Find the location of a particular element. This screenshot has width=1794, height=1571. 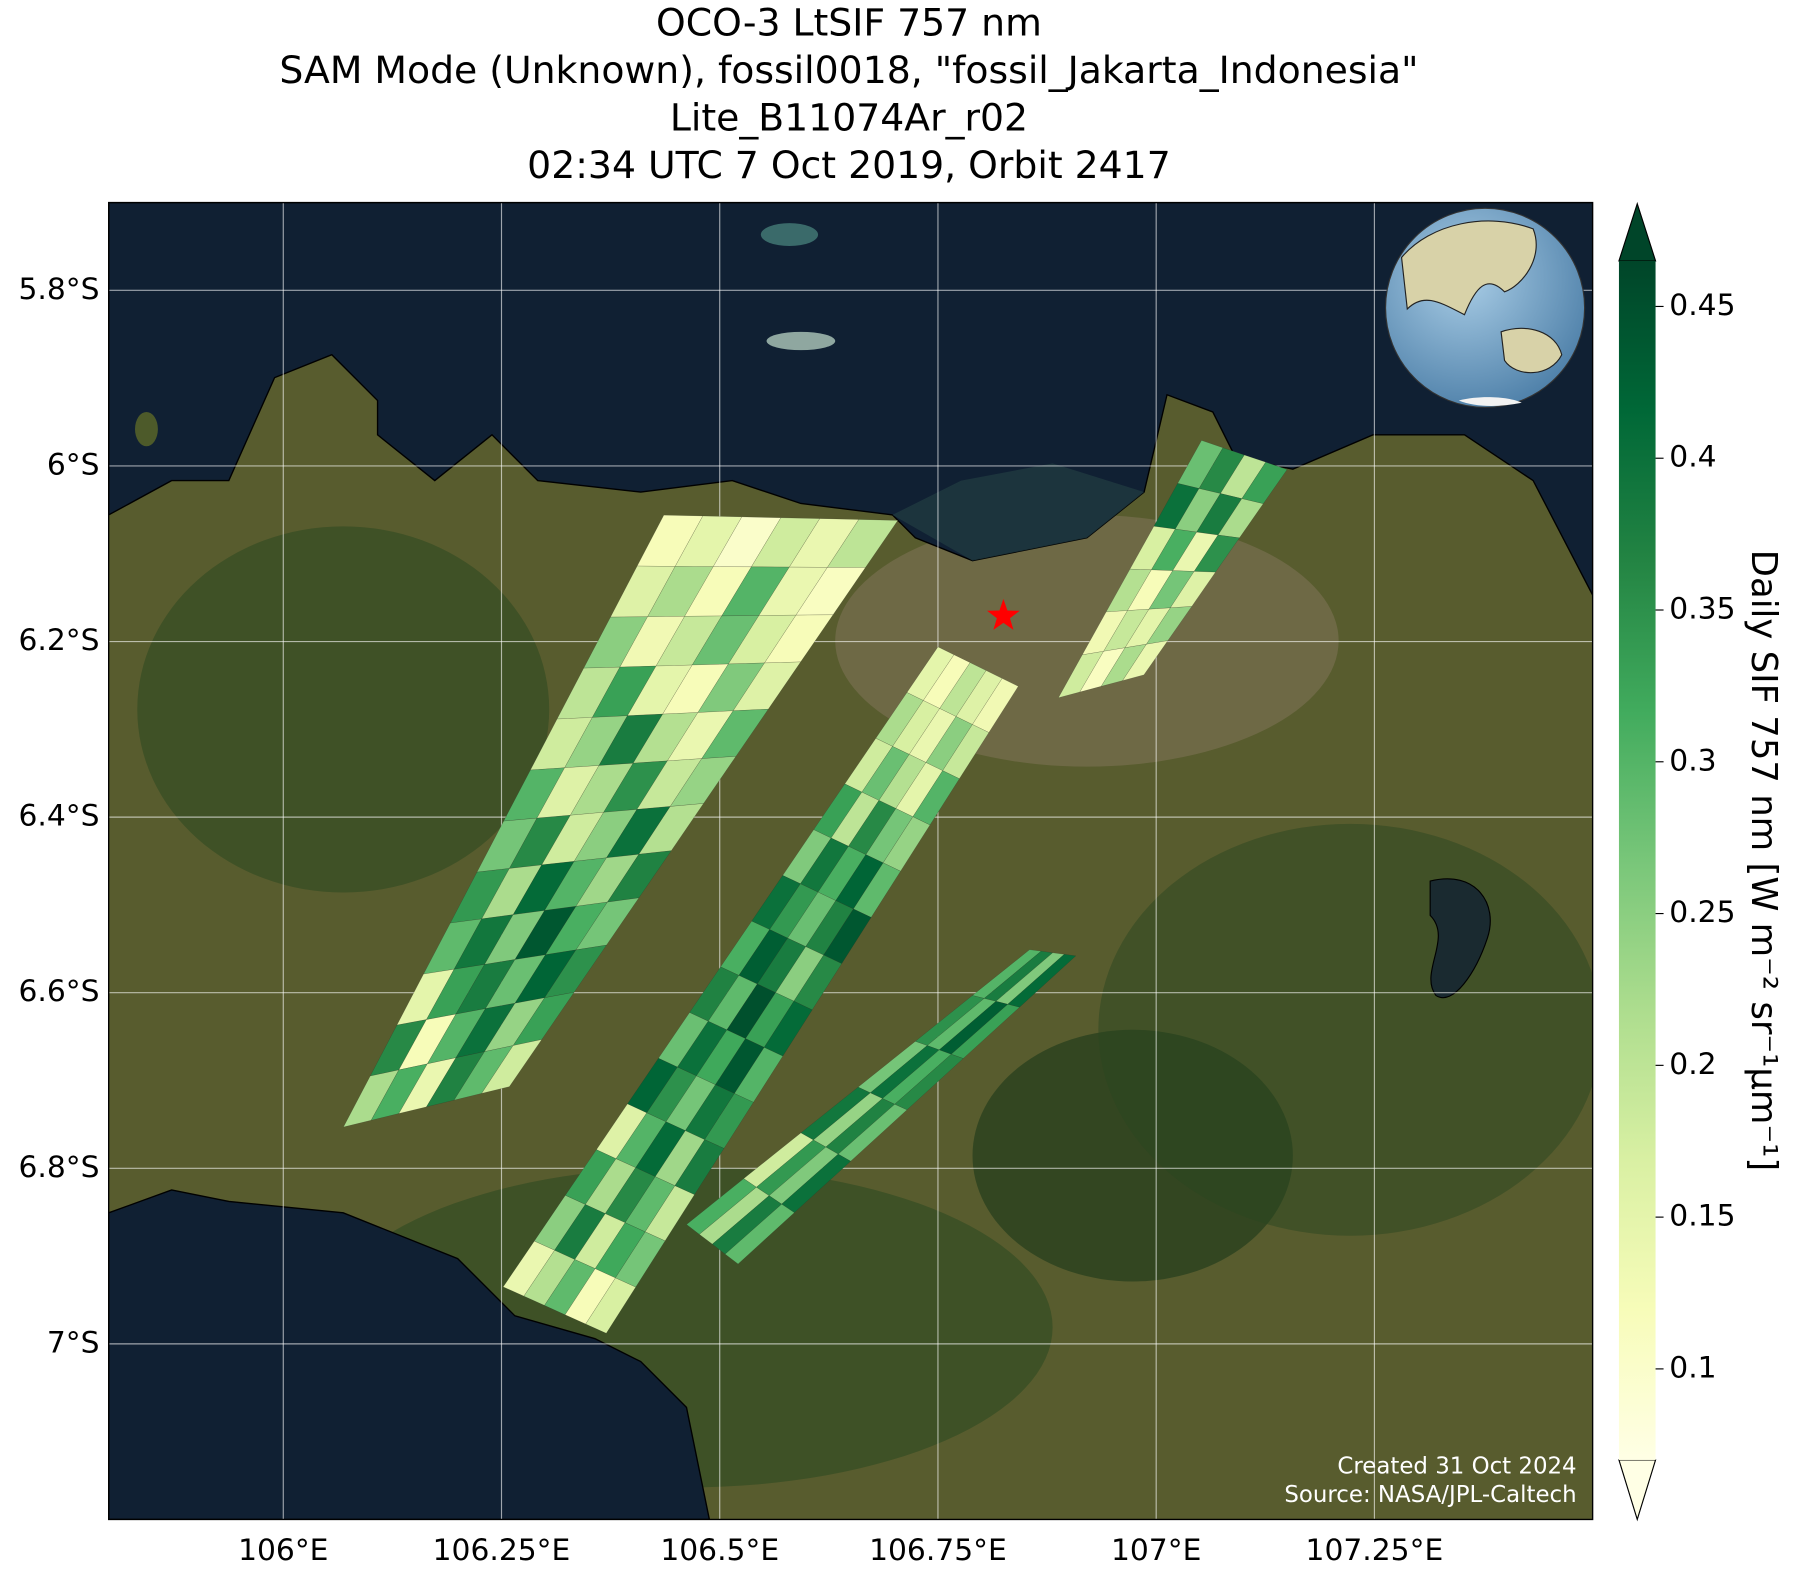

sea is located at coordinates (409, 1354).